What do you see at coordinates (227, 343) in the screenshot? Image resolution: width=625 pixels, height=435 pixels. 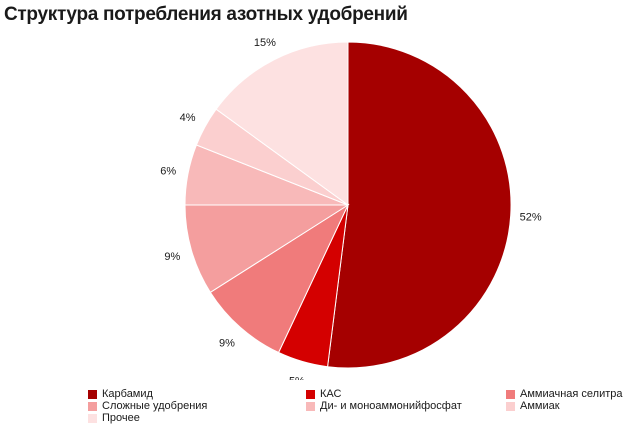 I see `slice-label-2: 9%` at bounding box center [227, 343].